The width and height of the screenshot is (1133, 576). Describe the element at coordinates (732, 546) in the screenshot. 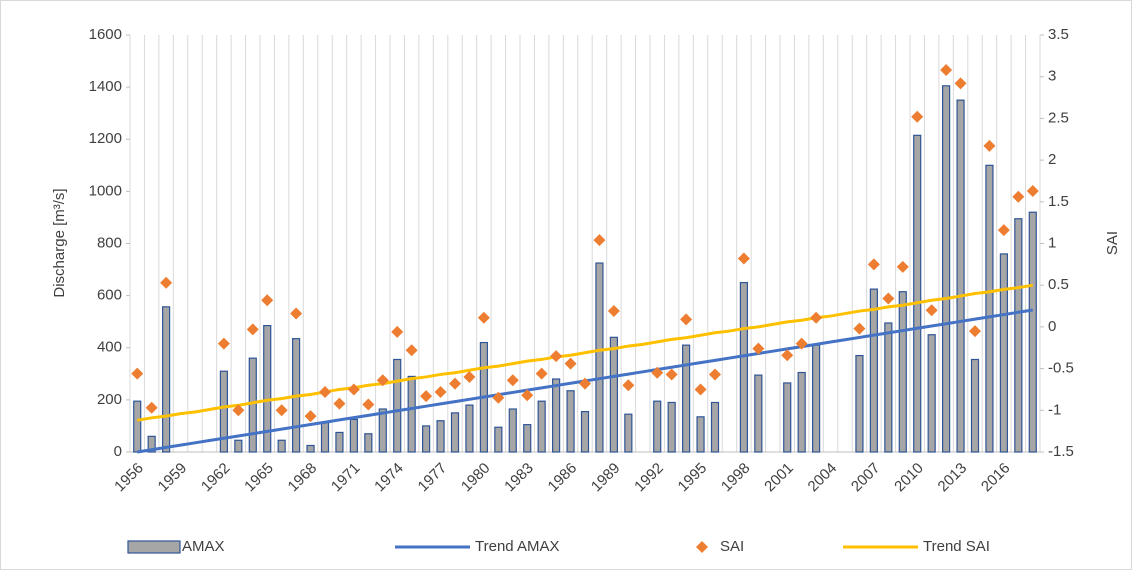

I see `legend-label: SAI` at that location.